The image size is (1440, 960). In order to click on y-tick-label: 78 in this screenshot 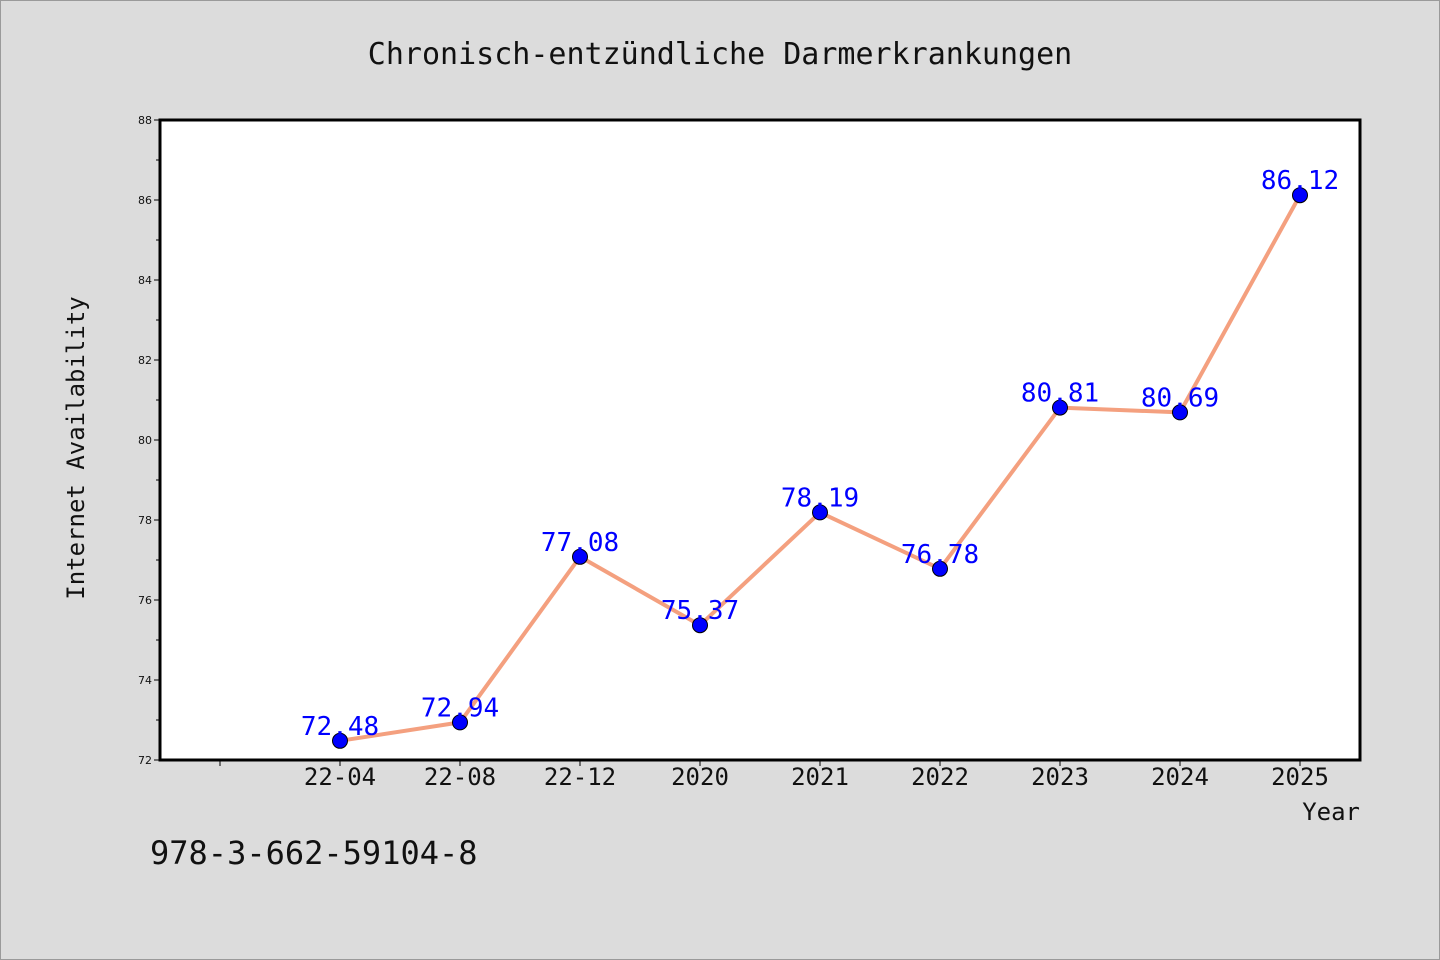, I will do `click(145, 520)`.